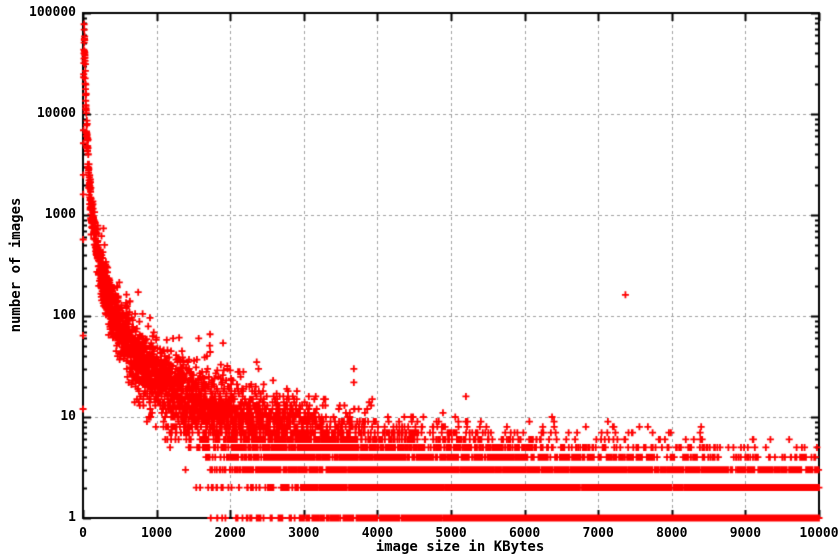 Image resolution: width=840 pixels, height=560 pixels. Describe the element at coordinates (304, 533) in the screenshot. I see `x-tick-label-3000: 3000` at that location.